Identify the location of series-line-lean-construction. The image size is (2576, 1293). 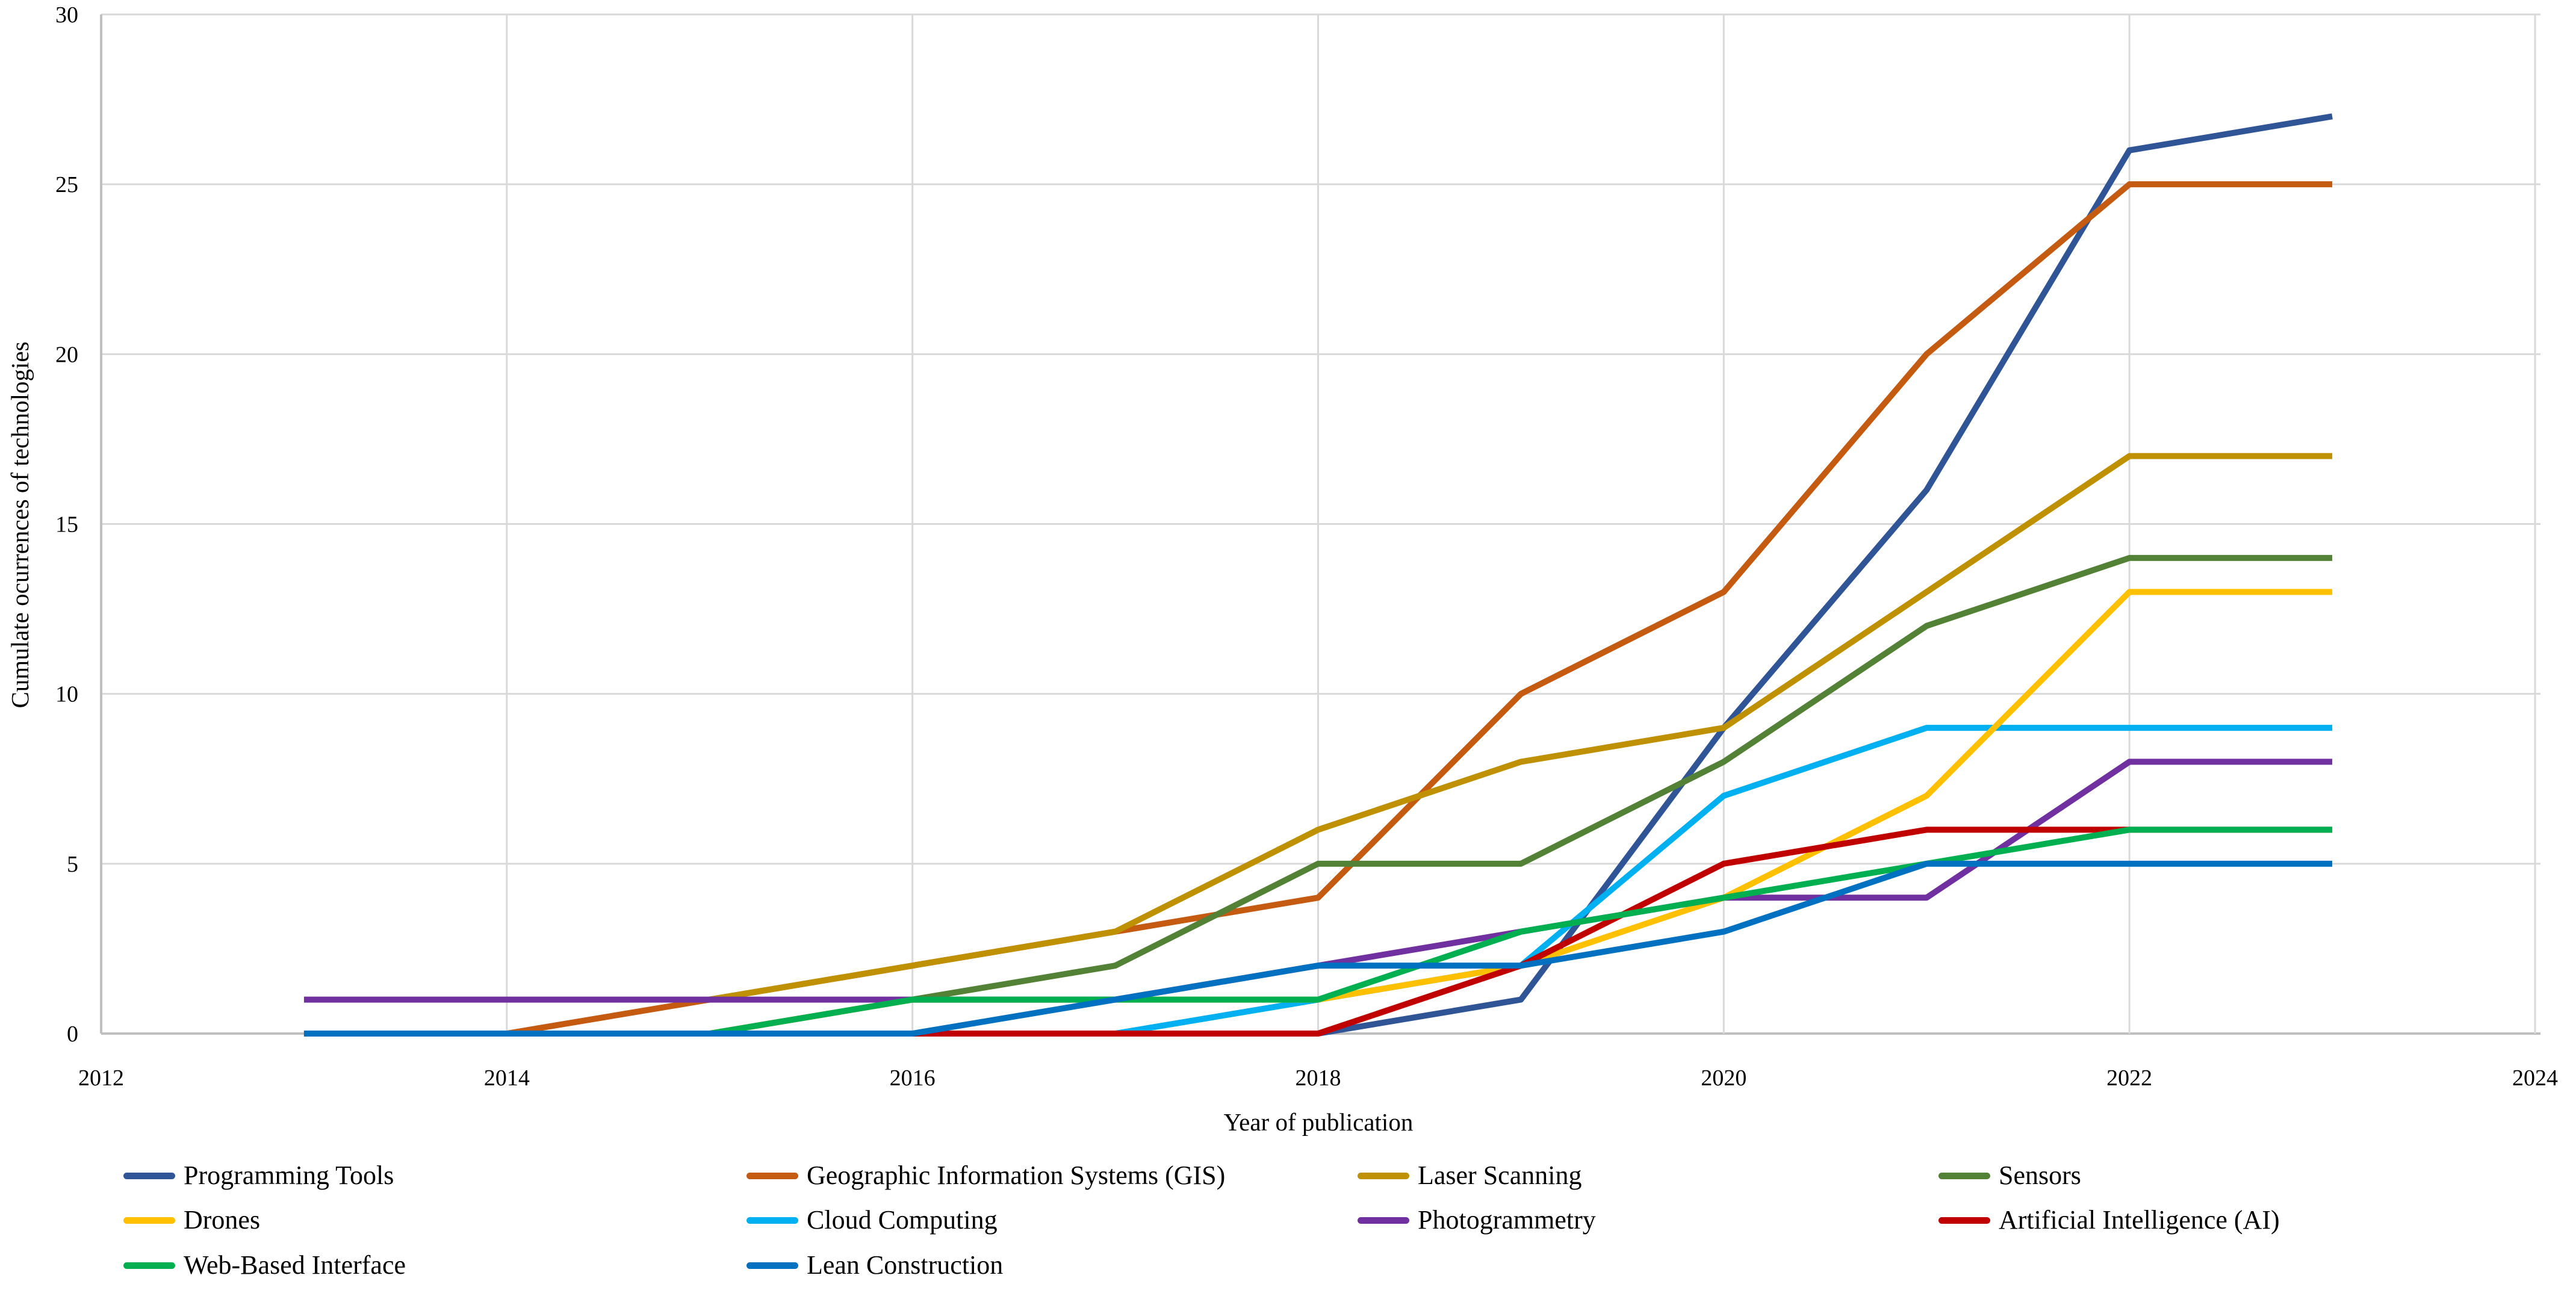
(1318, 948).